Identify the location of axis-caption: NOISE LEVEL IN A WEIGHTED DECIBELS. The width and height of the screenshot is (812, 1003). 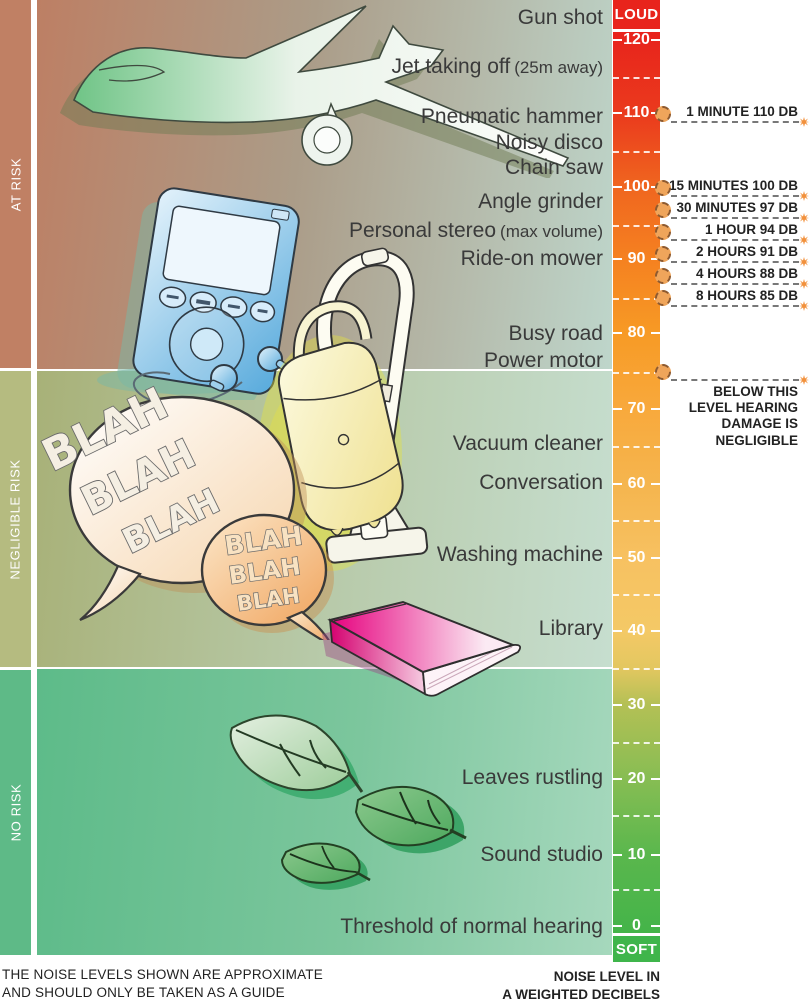
(581, 985).